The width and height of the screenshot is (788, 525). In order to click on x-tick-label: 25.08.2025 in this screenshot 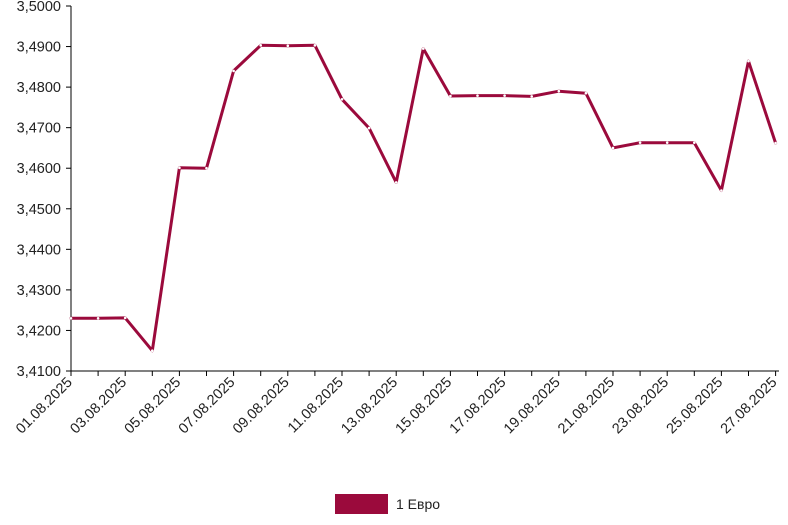, I will do `click(695, 406)`.